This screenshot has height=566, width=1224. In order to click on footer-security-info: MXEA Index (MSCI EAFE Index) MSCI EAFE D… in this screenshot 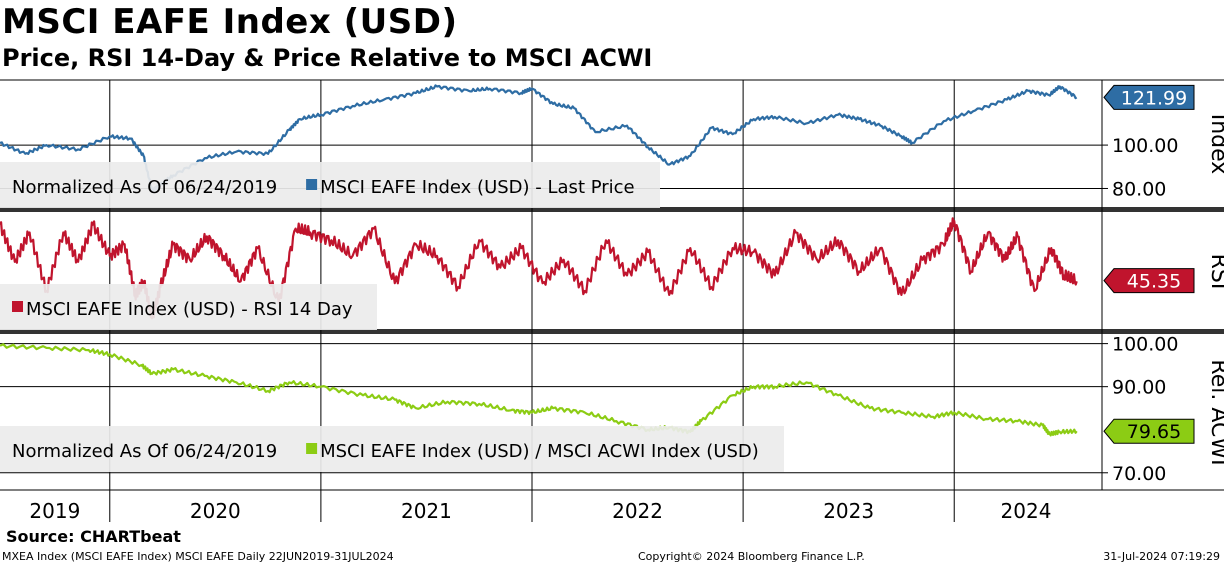, I will do `click(198, 556)`.